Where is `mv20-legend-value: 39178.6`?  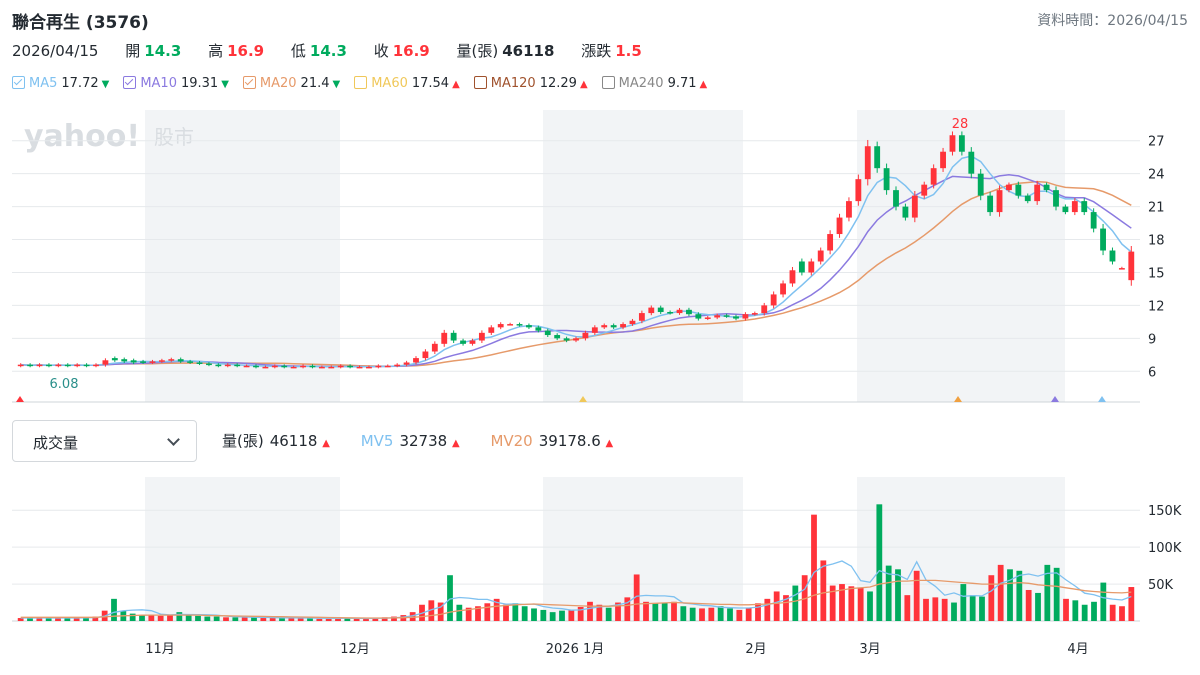
mv20-legend-value: 39178.6 is located at coordinates (569, 441).